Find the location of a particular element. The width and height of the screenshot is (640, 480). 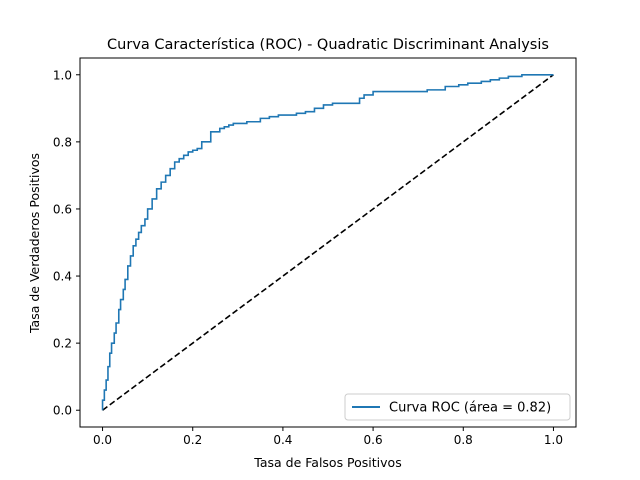

y-tick-label: 0.0 is located at coordinates (62, 411).